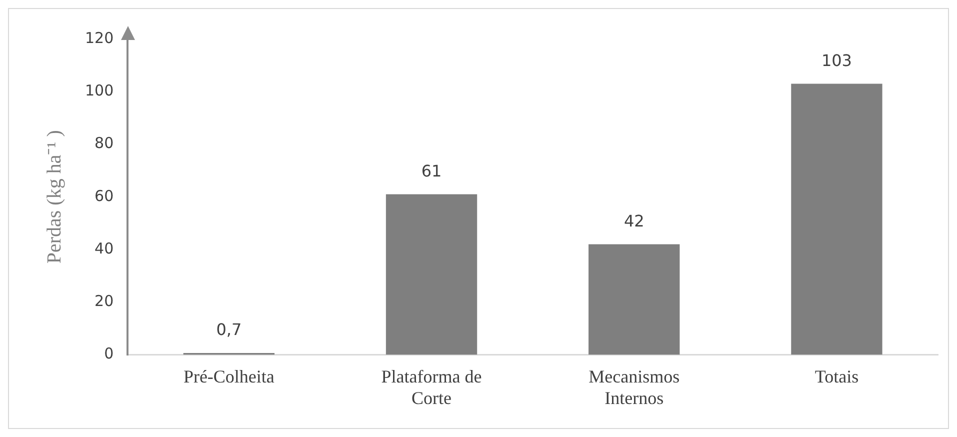  I want to click on y-axis-title: Perdas (kg ha⁻¹ ), so click(54, 197).